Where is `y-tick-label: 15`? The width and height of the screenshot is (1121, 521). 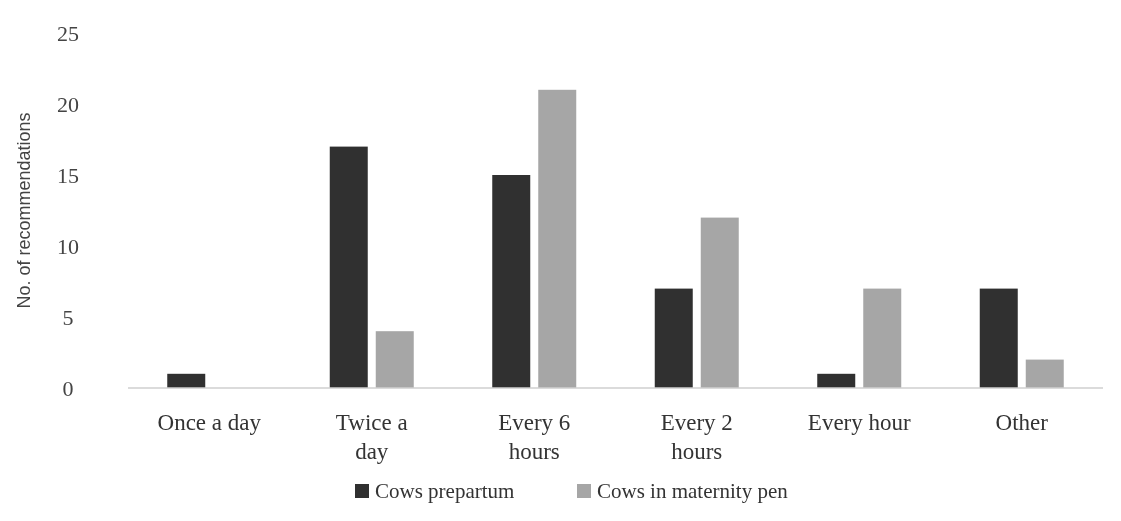
y-tick-label: 15 is located at coordinates (68, 175).